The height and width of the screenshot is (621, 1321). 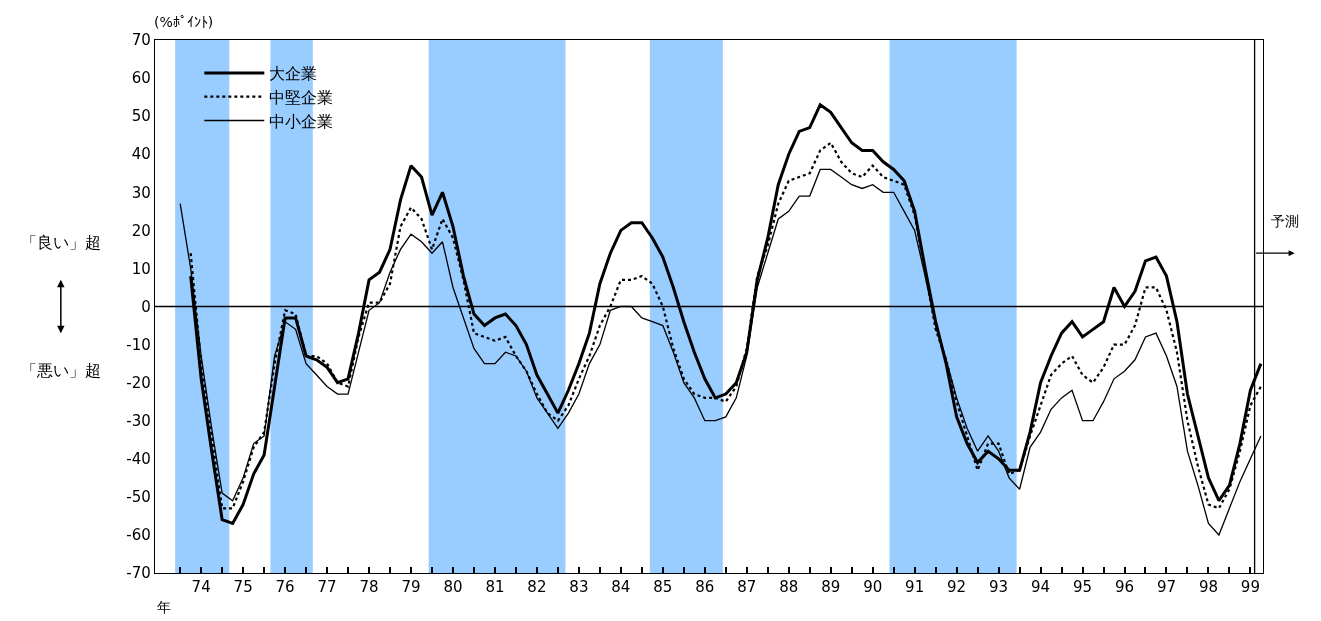 I want to click on x-tick-label: 74, so click(x=201, y=587).